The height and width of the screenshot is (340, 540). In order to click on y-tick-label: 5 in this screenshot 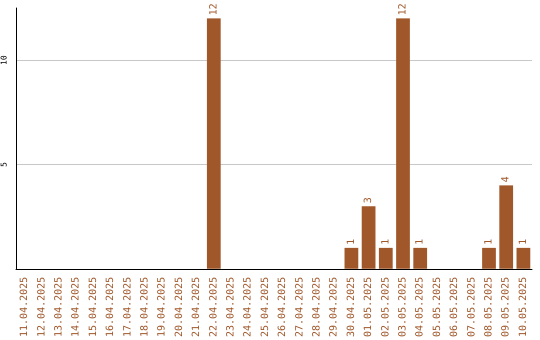, I will do `click(4, 164)`.